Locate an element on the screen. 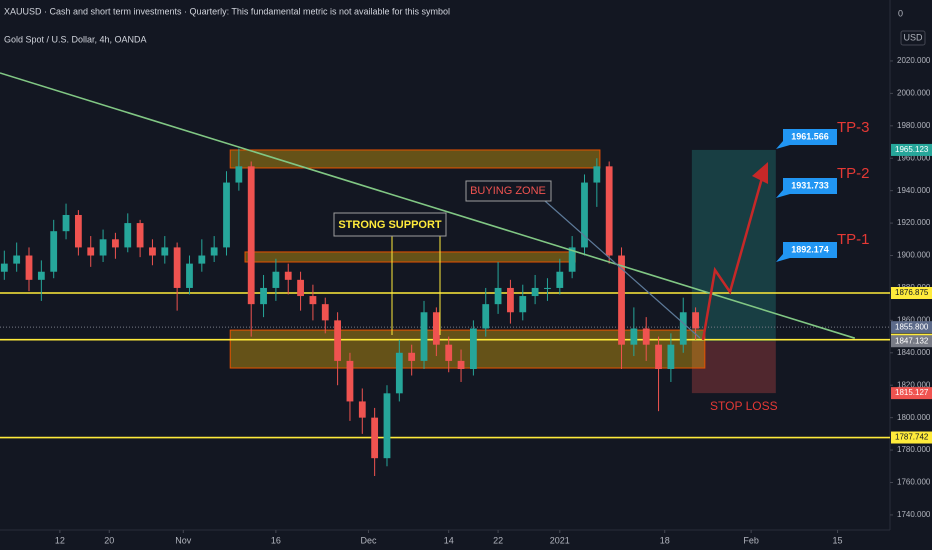  price-tag-label: 1815.127 is located at coordinates (912, 392).